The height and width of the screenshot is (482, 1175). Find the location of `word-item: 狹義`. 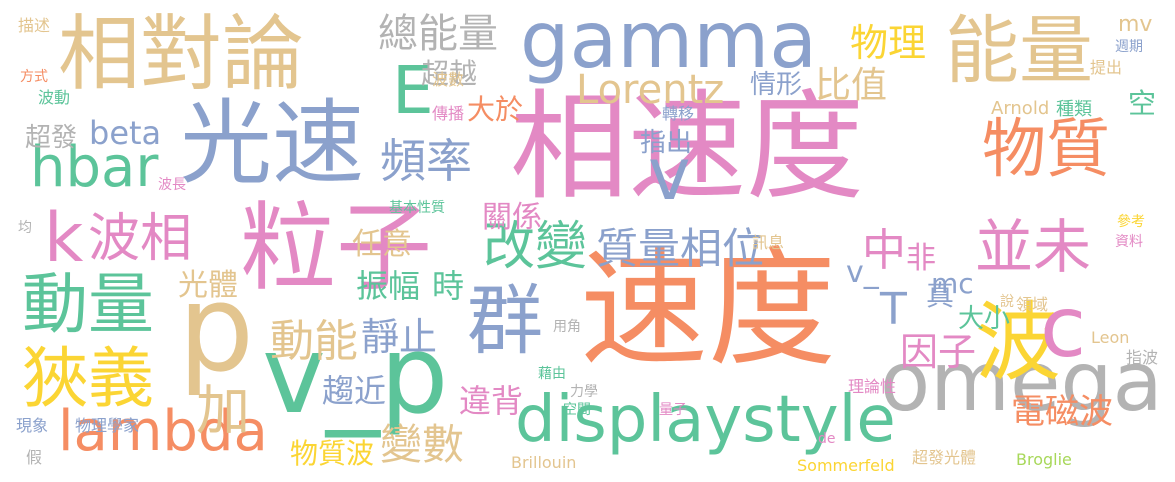

word-item: 狹義 is located at coordinates (88, 378).